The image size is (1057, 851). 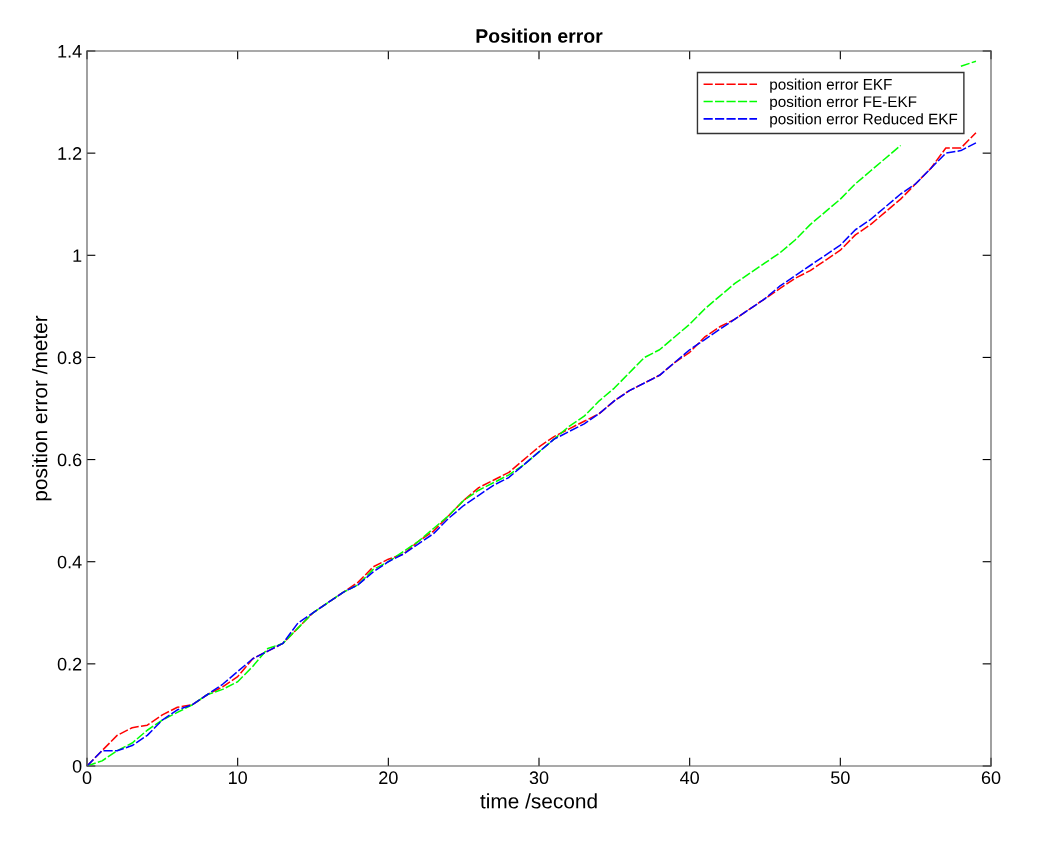 I want to click on x-tick-label: 40, so click(x=689, y=778).